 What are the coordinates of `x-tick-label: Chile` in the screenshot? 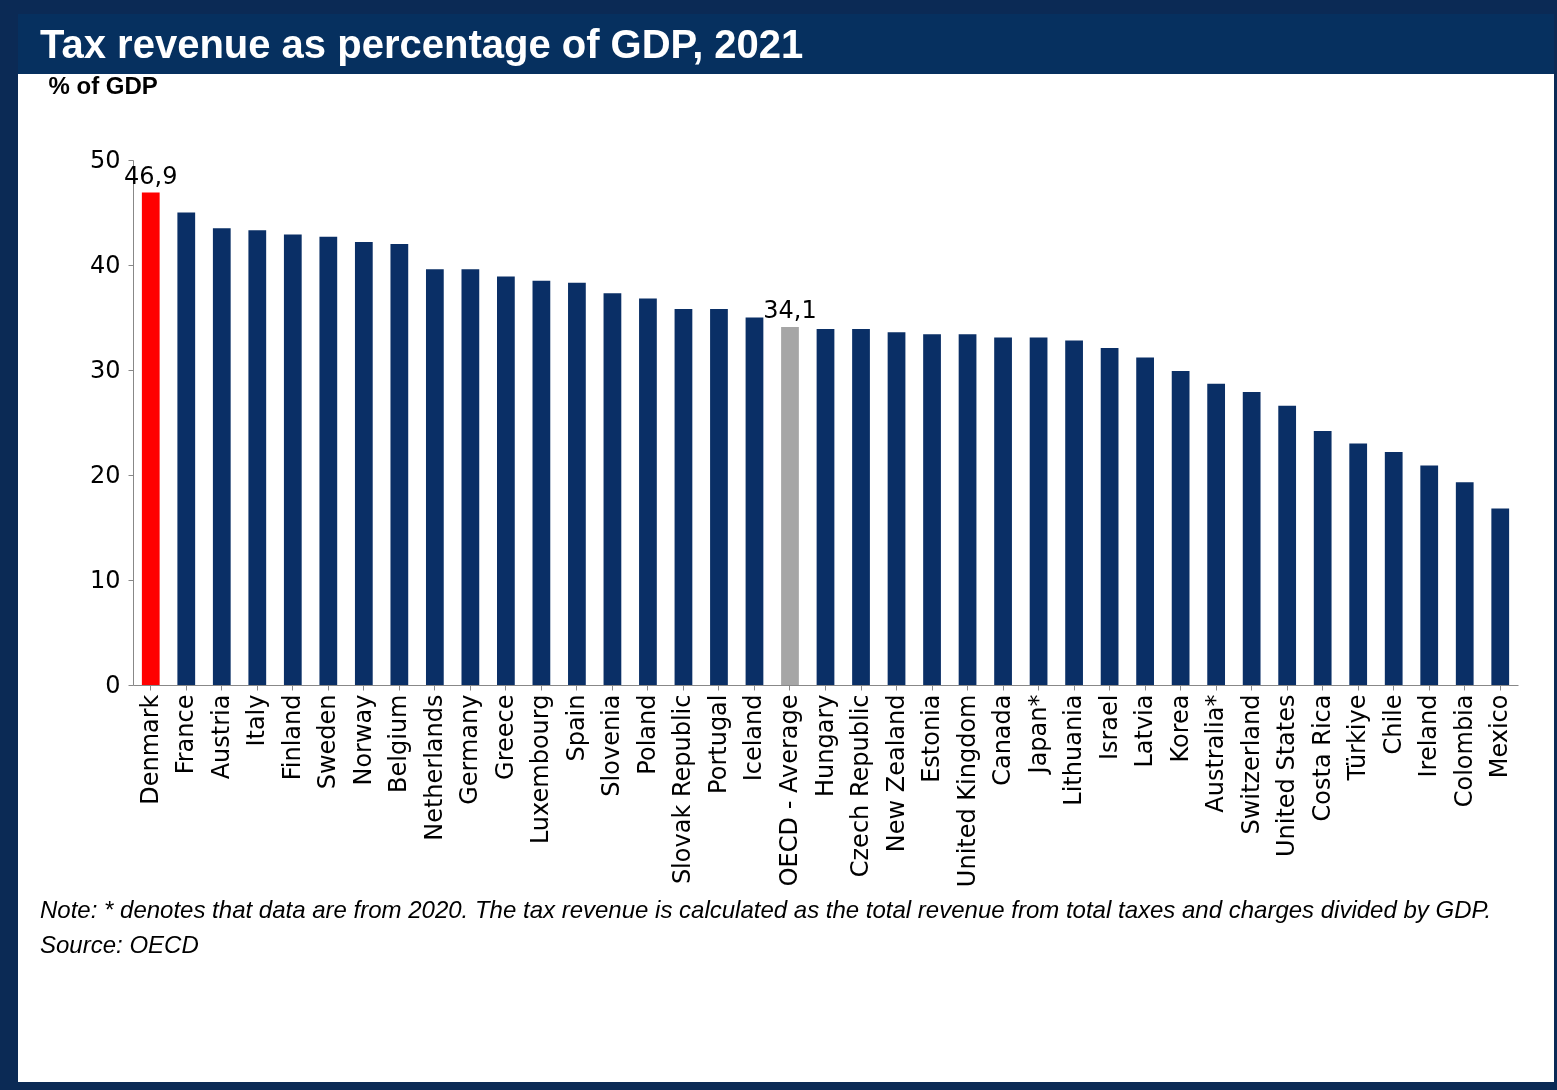 It's located at (1392, 724).